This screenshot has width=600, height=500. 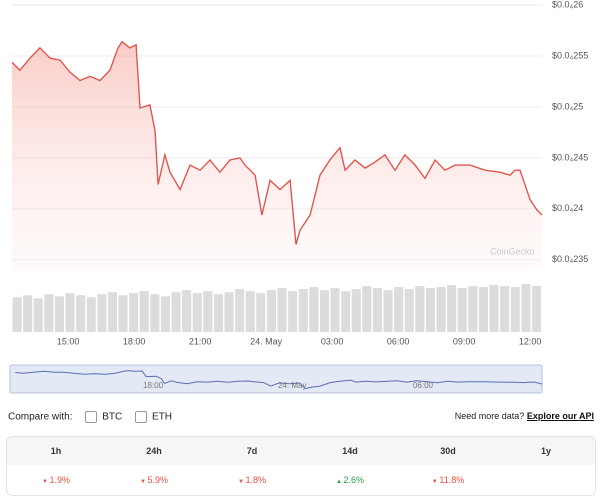 What do you see at coordinates (134, 341) in the screenshot?
I see `x-tick-label: 18:00` at bounding box center [134, 341].